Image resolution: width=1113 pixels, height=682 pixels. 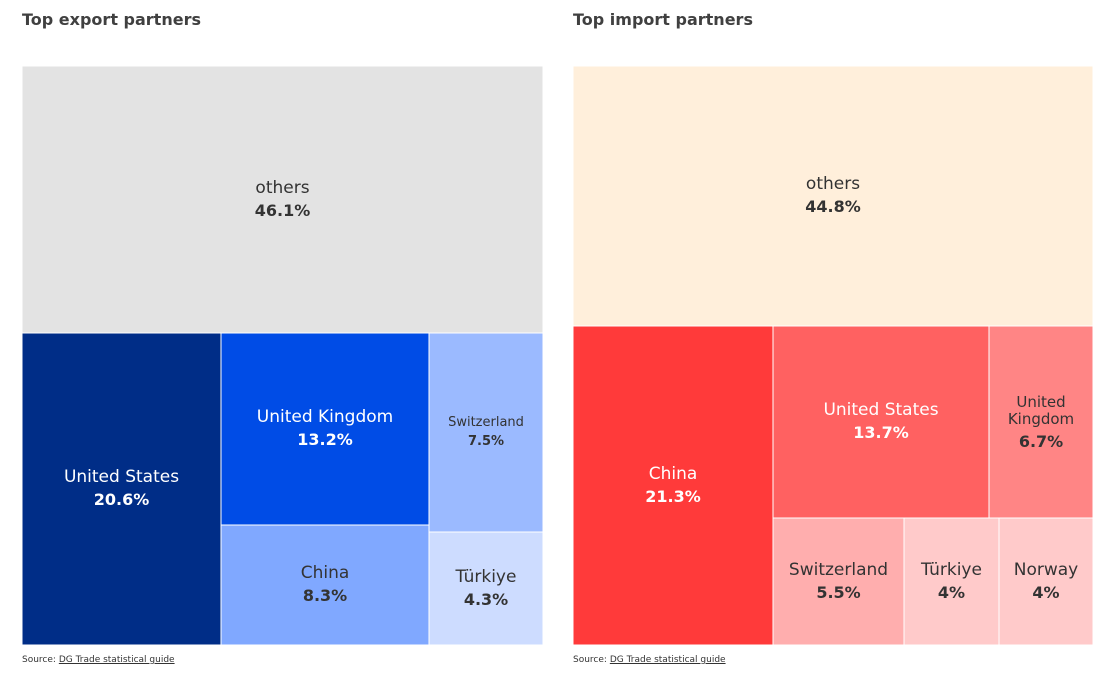 I want to click on treemap-cell-united-kingdom: United Kingdom 6.7%, so click(x=1041, y=422).